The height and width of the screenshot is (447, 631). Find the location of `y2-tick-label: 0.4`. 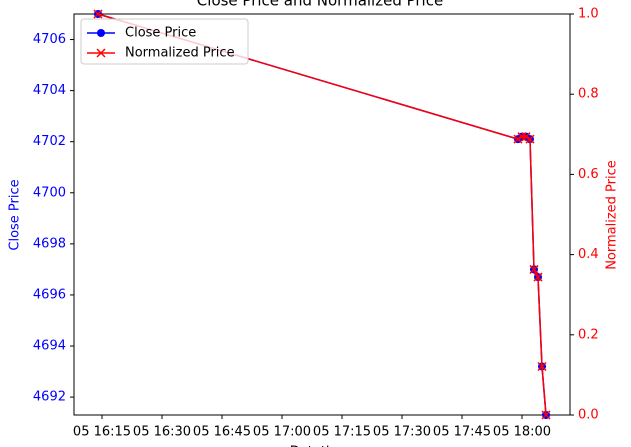

y2-tick-label: 0.4 is located at coordinates (588, 254).